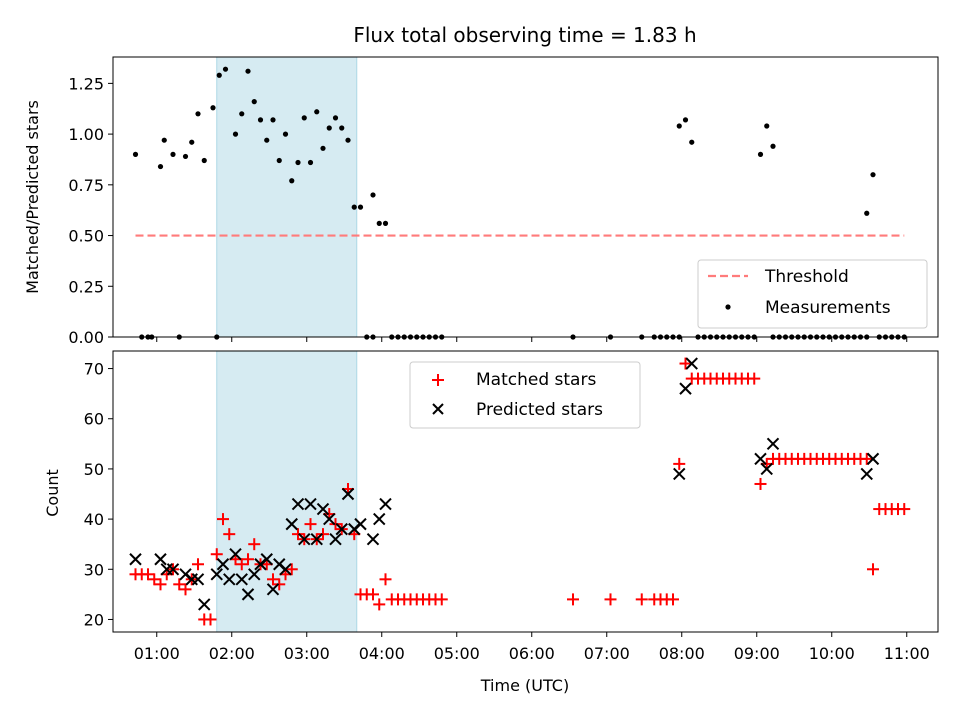 This screenshot has width=960, height=720. What do you see at coordinates (287, 491) in the screenshot?
I see `observing-interval-shade` at bounding box center [287, 491].